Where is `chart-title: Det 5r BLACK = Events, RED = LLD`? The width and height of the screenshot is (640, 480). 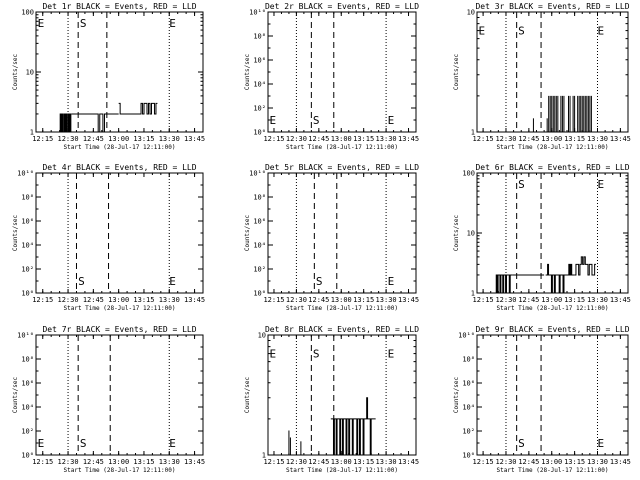 chart-title: Det 5r BLACK = Events, RED = LLD is located at coordinates (342, 167).